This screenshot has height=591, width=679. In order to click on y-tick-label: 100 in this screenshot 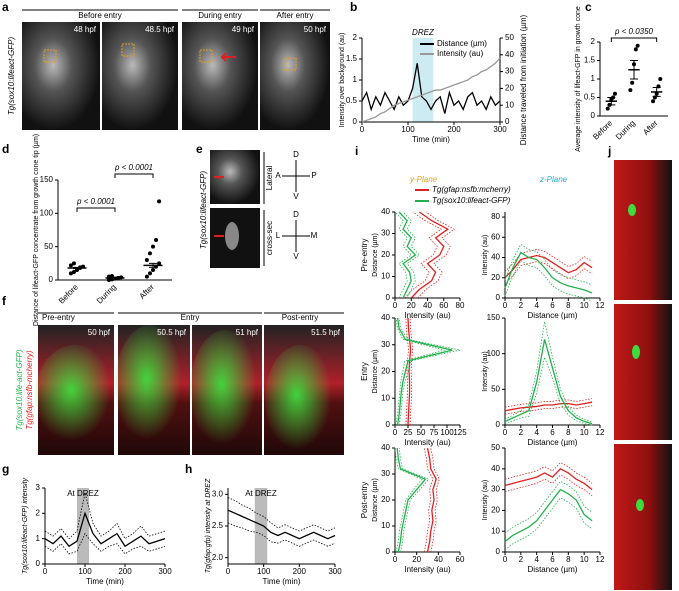, I will do `click(494, 353)`.